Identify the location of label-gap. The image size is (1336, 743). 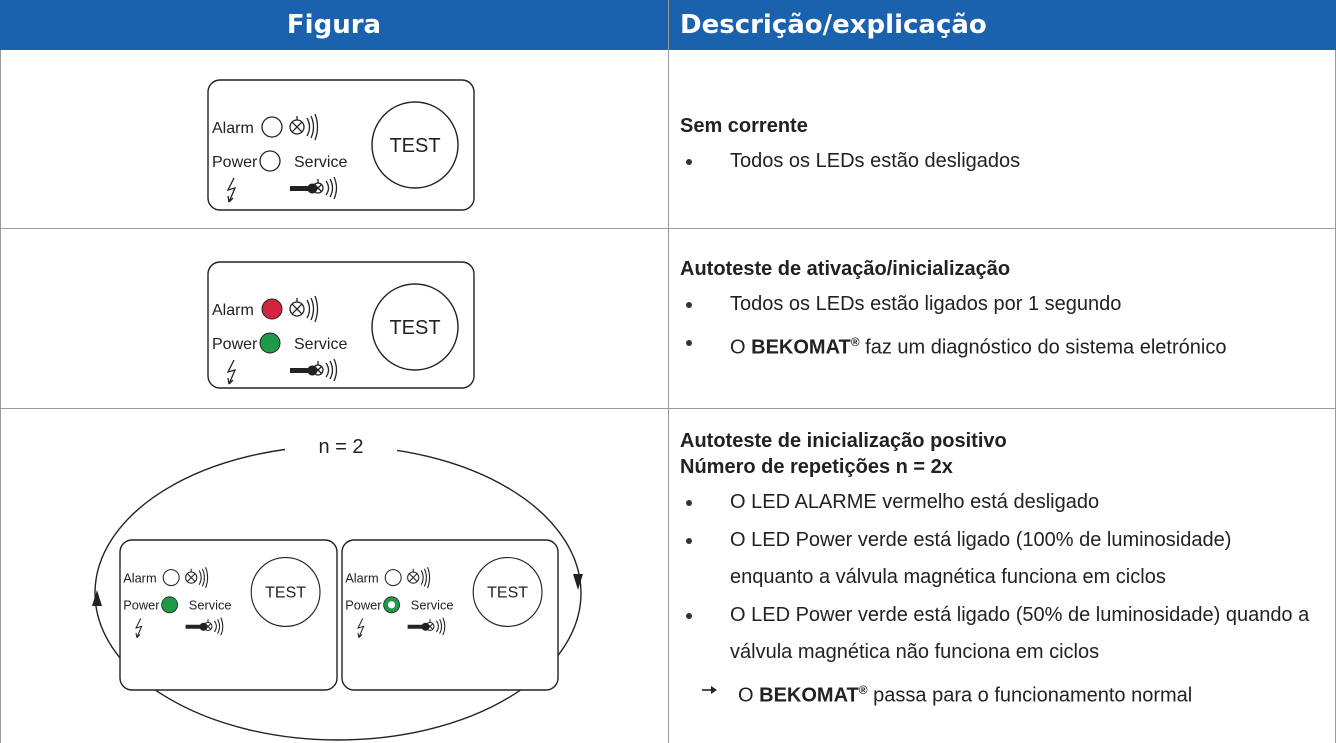
(341, 445).